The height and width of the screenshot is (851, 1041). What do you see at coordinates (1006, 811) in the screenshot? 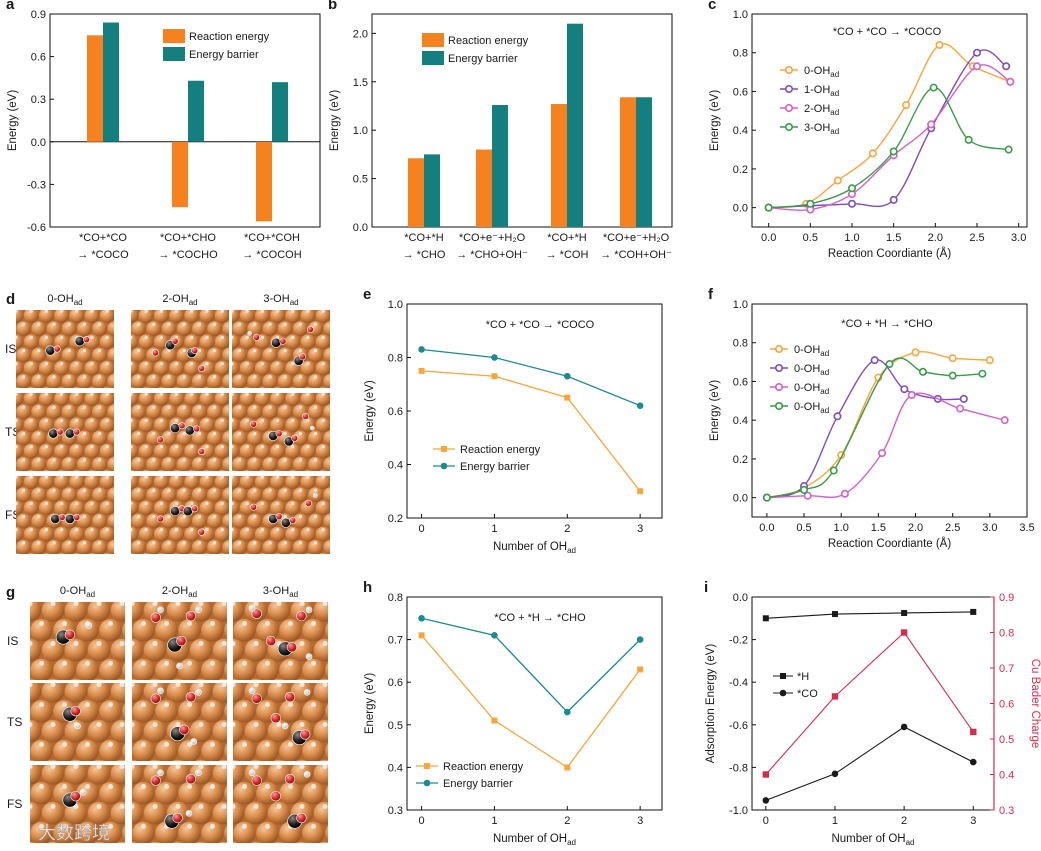
I see `y2-tick-label: 0.3` at bounding box center [1006, 811].